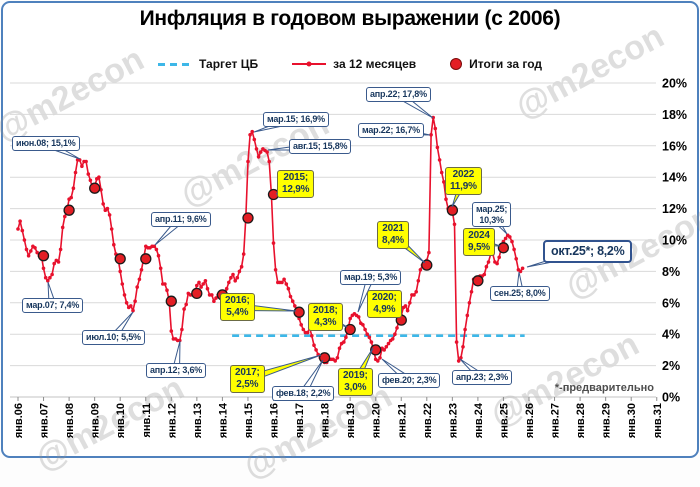 This screenshot has height=487, width=700. I want to click on annotation: 2017; 2,5%, so click(247, 379).